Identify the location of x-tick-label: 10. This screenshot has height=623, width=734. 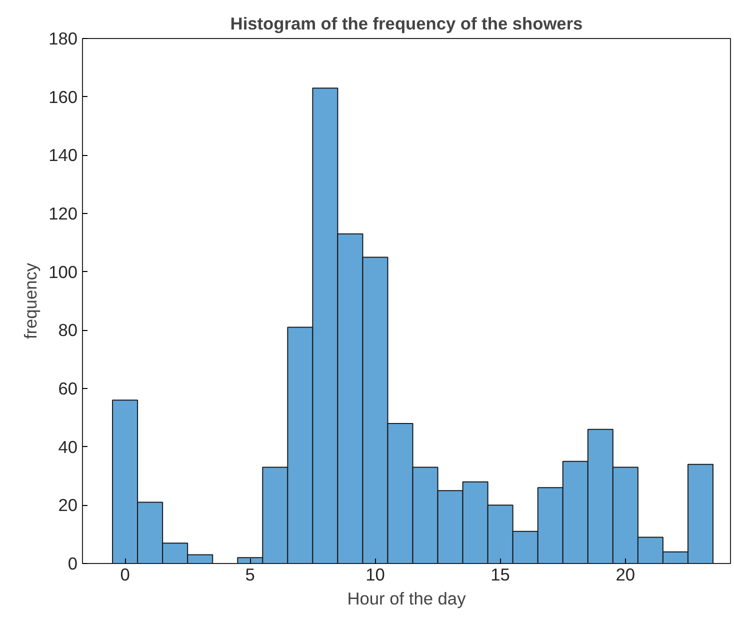
(375, 574).